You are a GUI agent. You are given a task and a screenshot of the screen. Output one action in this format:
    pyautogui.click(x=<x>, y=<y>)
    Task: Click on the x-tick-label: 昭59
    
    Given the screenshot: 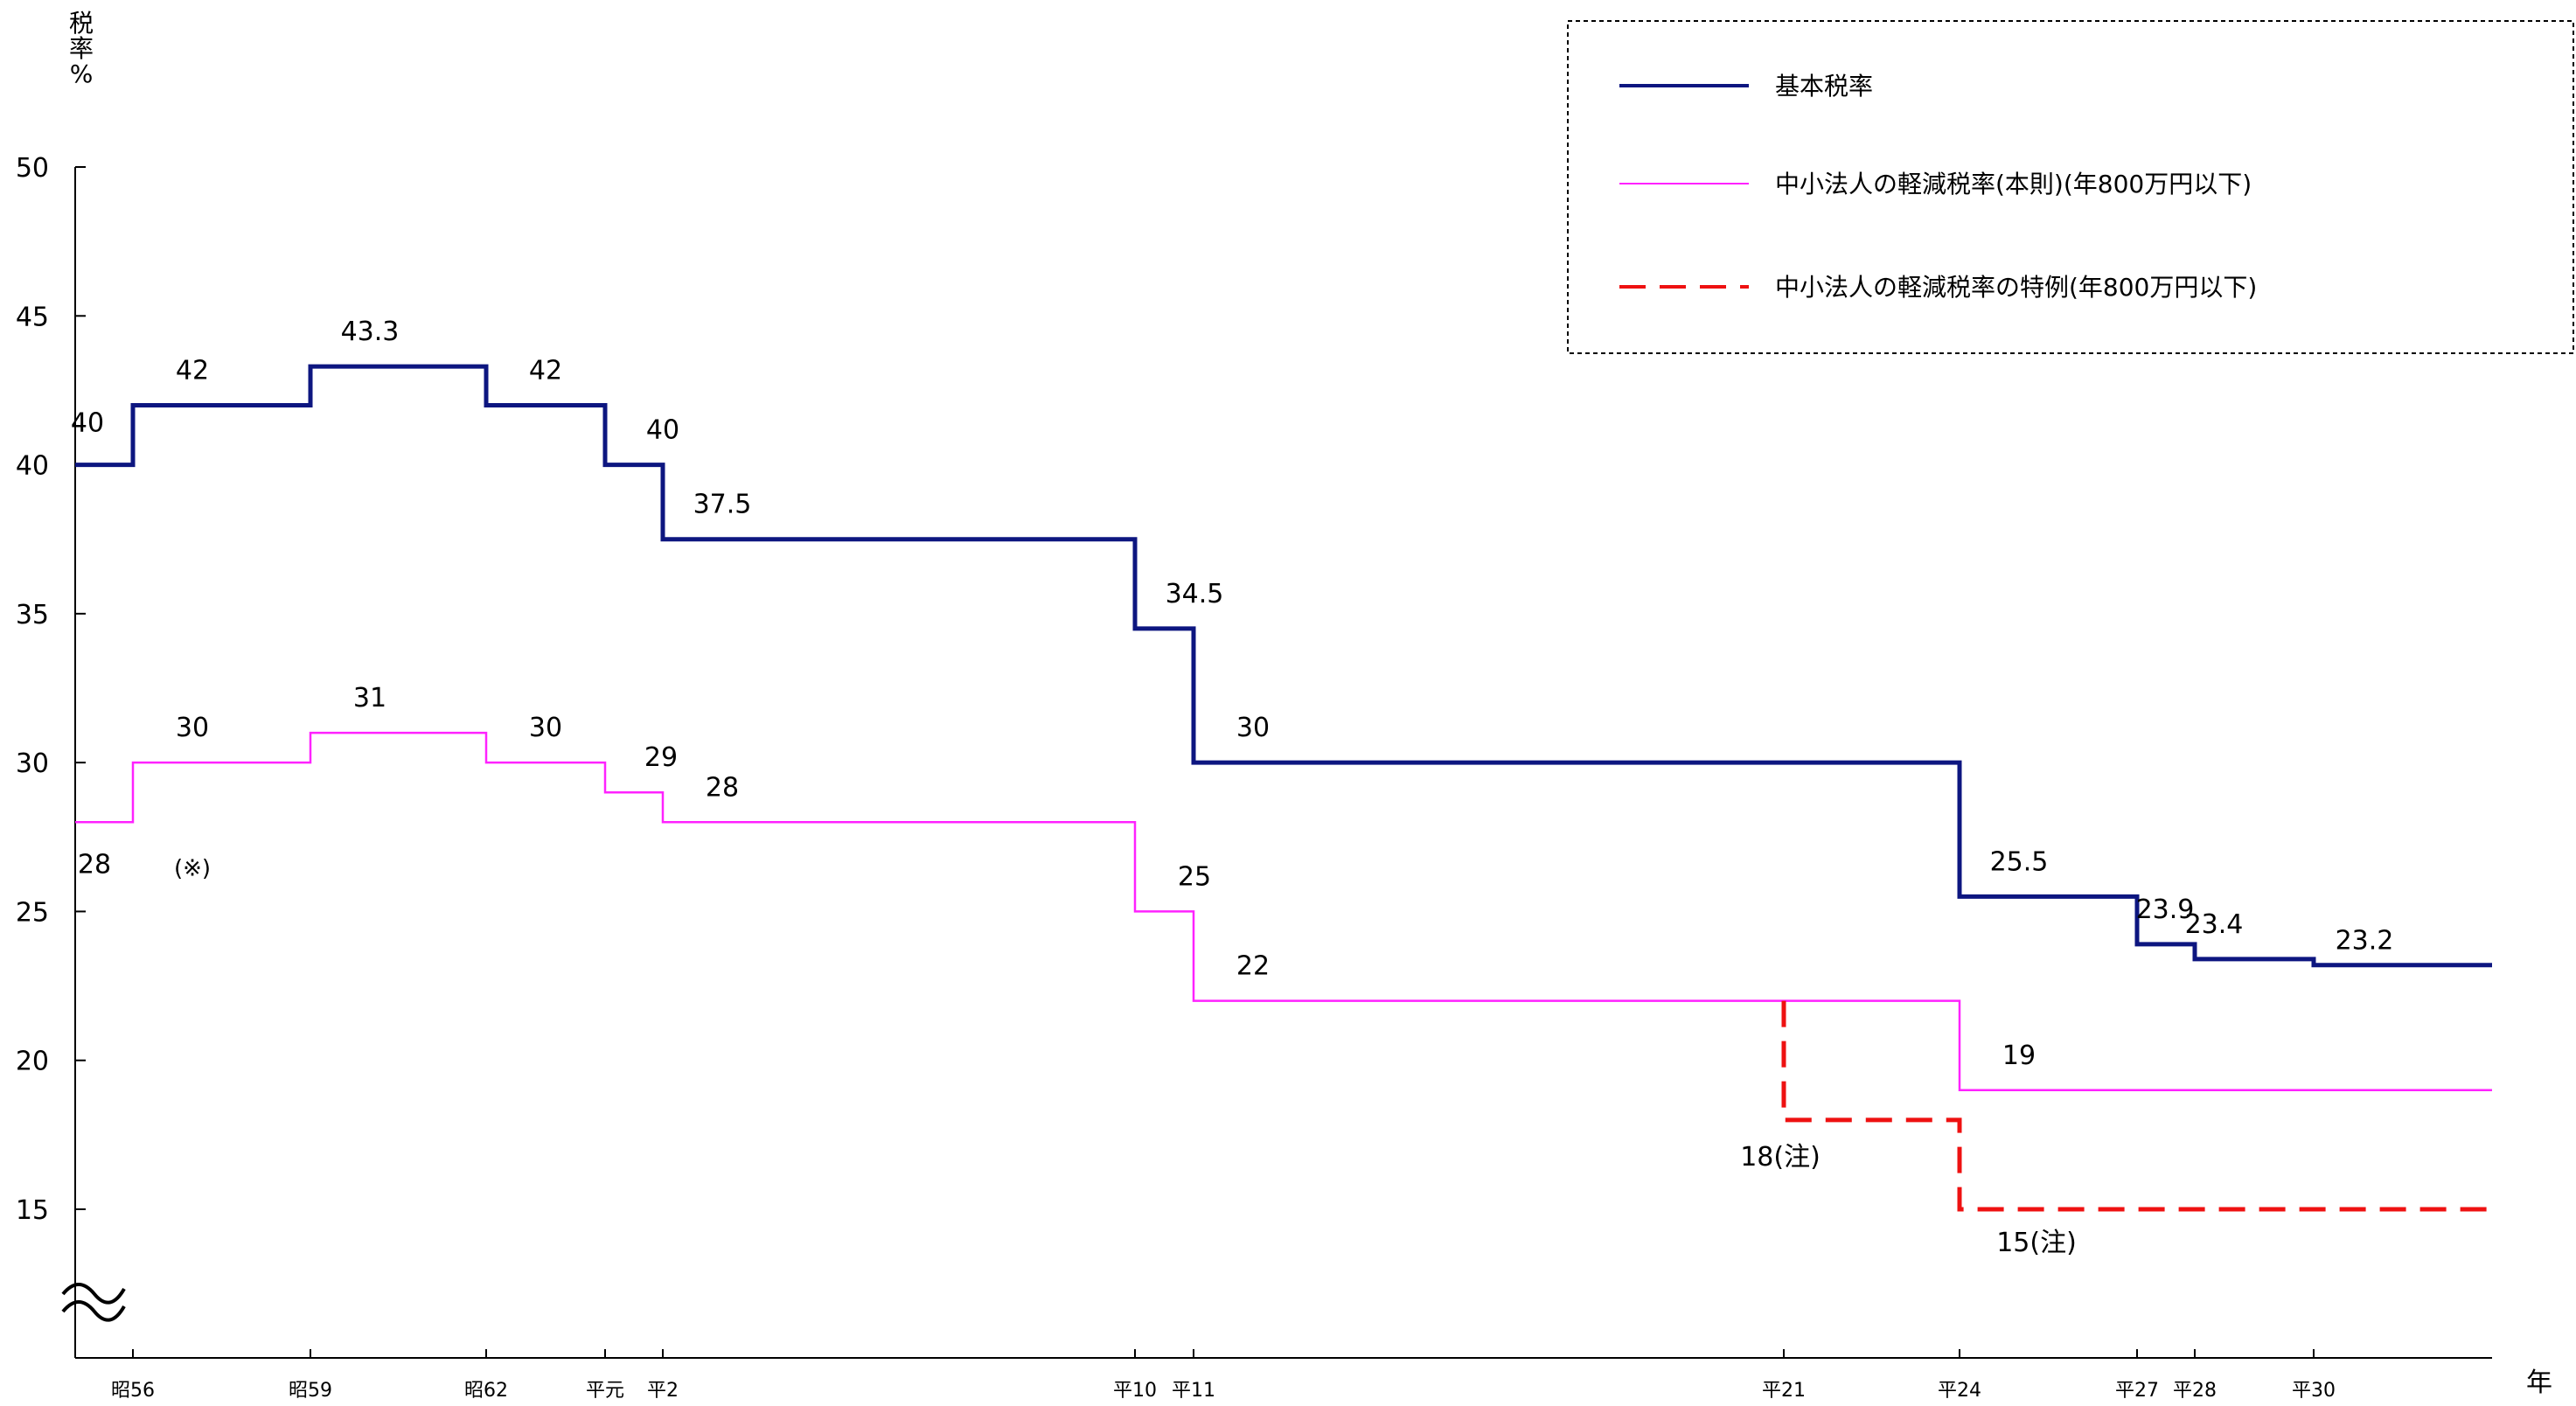 What is the action you would take?
    pyautogui.click(x=310, y=1391)
    